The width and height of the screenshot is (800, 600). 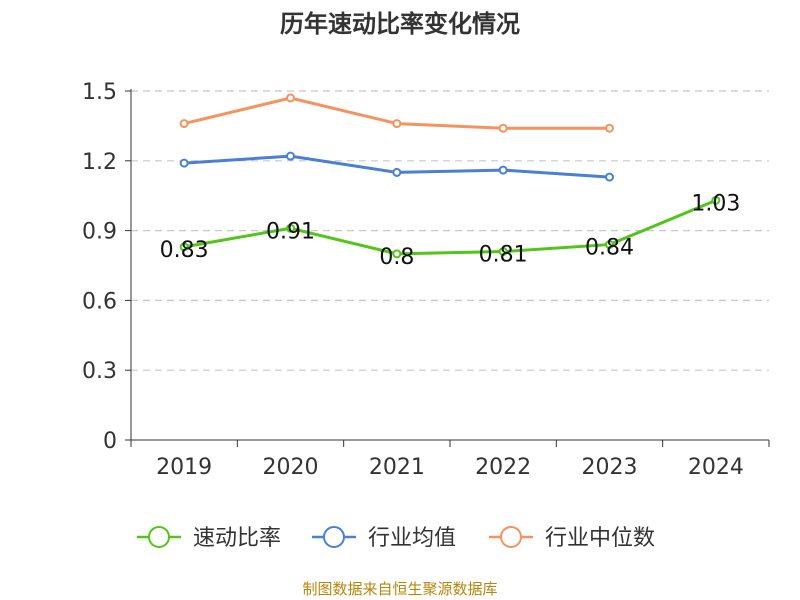 What do you see at coordinates (503, 467) in the screenshot?
I see `x-tick-label: 2022` at bounding box center [503, 467].